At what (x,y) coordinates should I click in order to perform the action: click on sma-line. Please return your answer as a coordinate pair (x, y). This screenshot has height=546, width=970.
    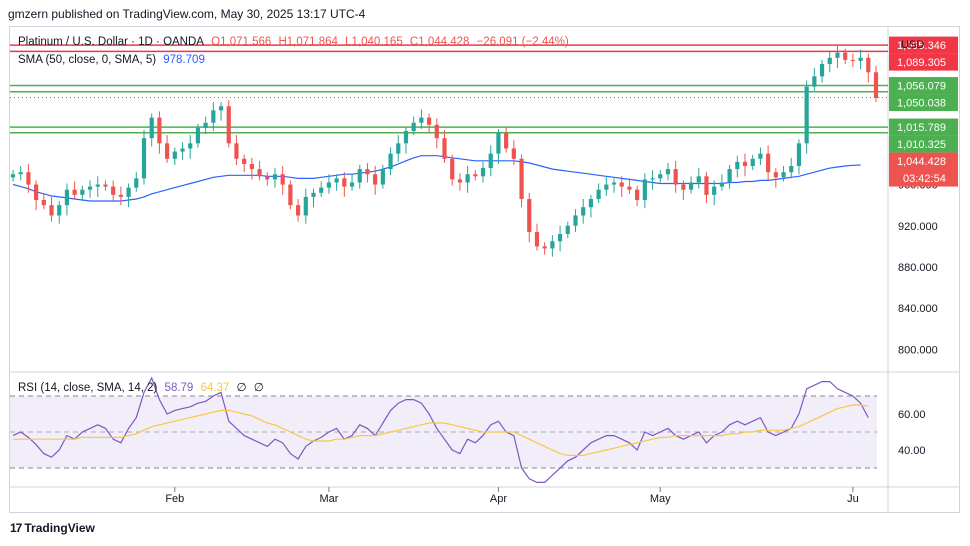
    Looking at the image, I should click on (436, 178).